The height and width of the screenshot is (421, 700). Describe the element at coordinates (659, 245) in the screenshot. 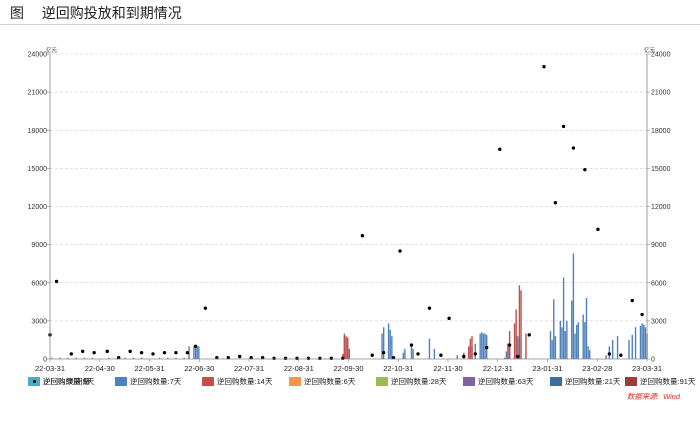

I see `y-tick-label-right: 9000` at that location.